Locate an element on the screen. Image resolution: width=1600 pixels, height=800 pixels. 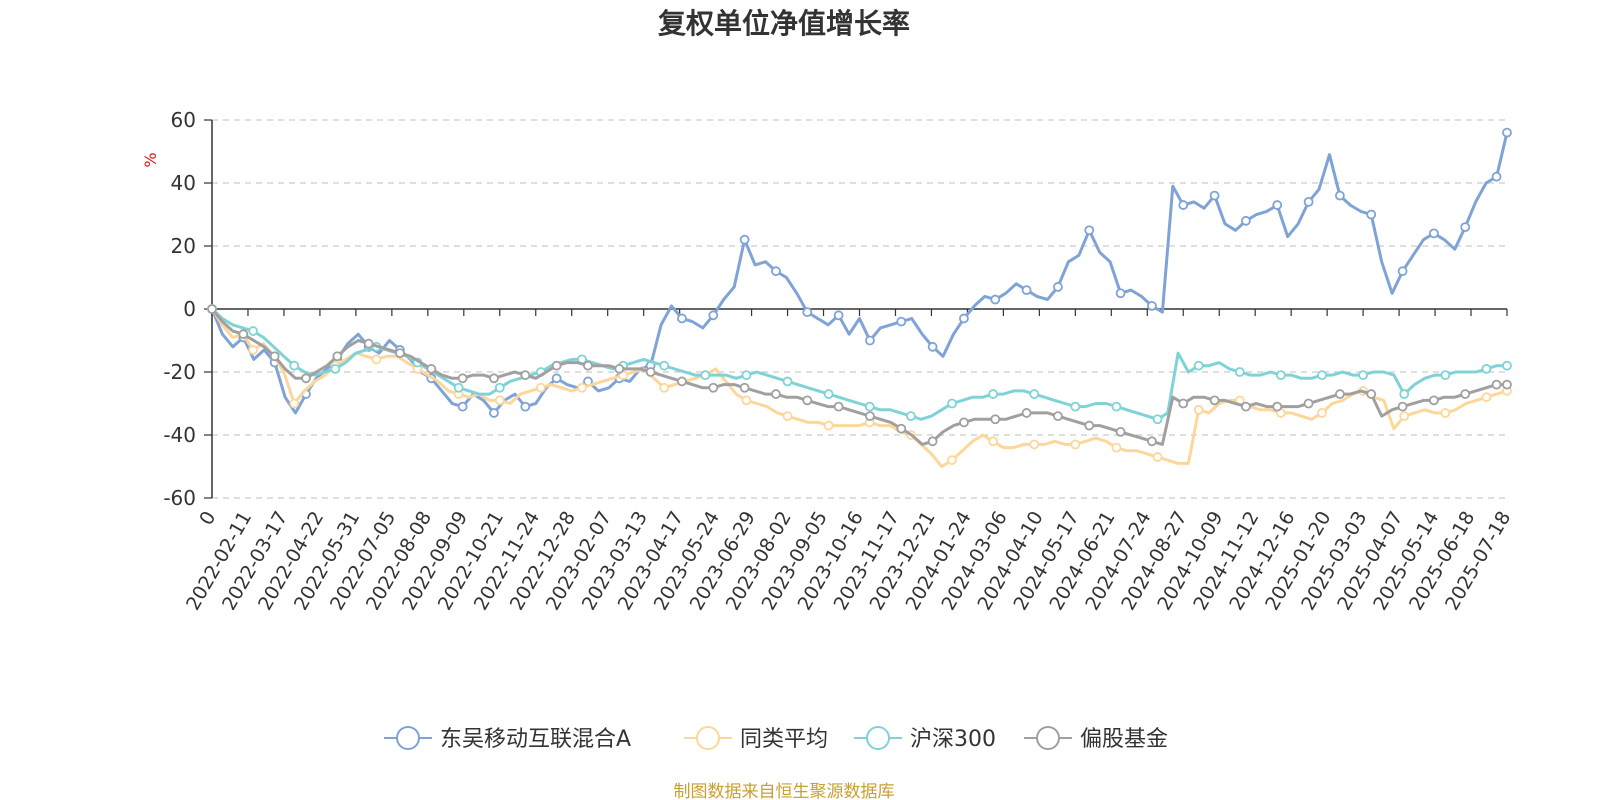
y-tick-label: 20 is located at coordinates (183, 246).